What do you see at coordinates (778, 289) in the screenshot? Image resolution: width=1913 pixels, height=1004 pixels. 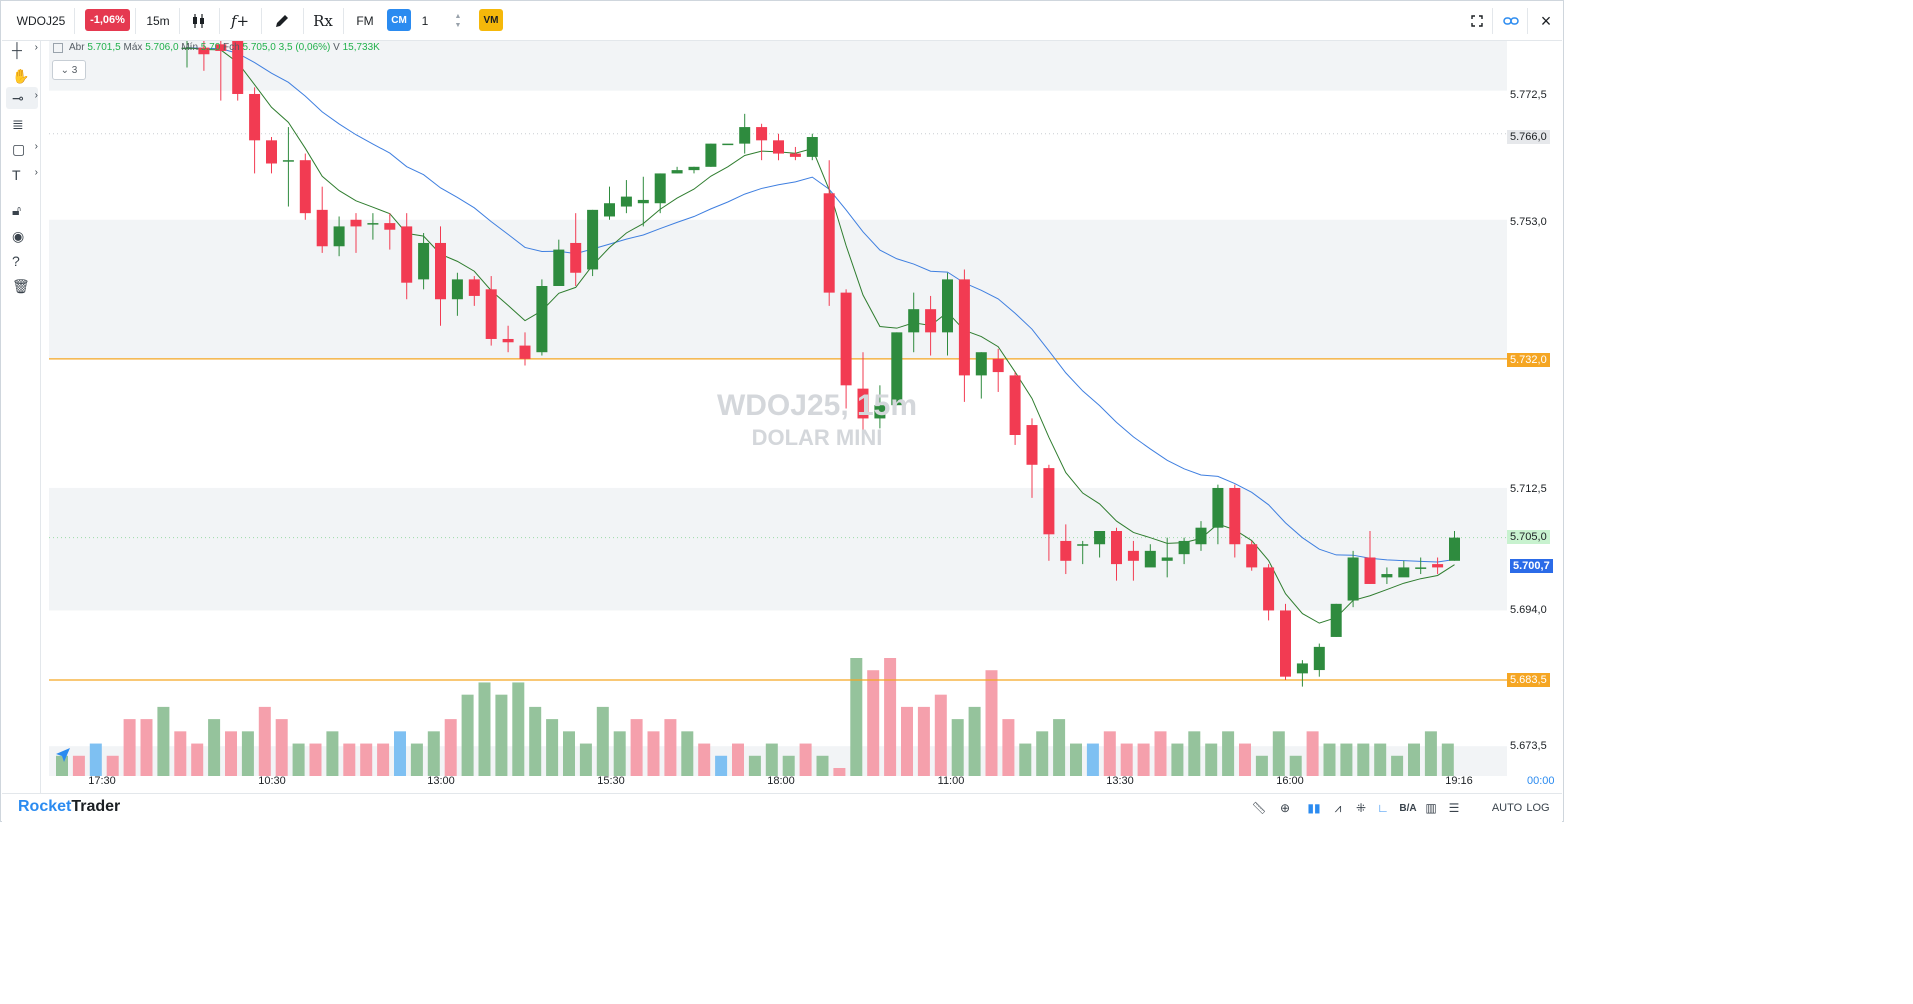 I see `price-band` at bounding box center [778, 289].